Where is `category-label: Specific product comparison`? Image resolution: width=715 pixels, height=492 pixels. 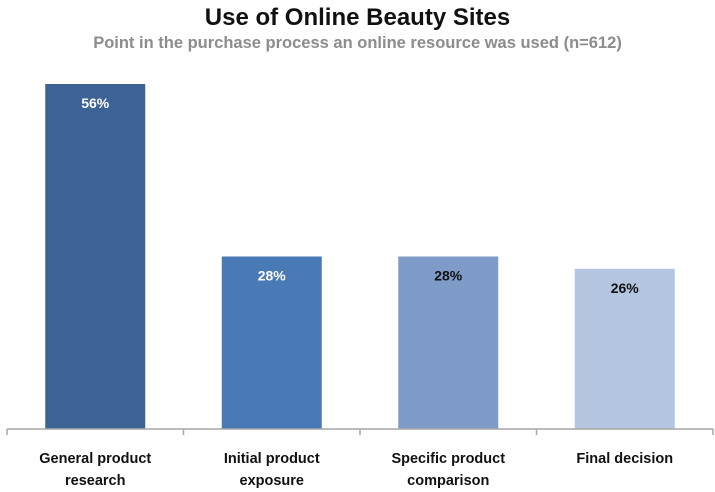 category-label: Specific product comparison is located at coordinates (448, 470).